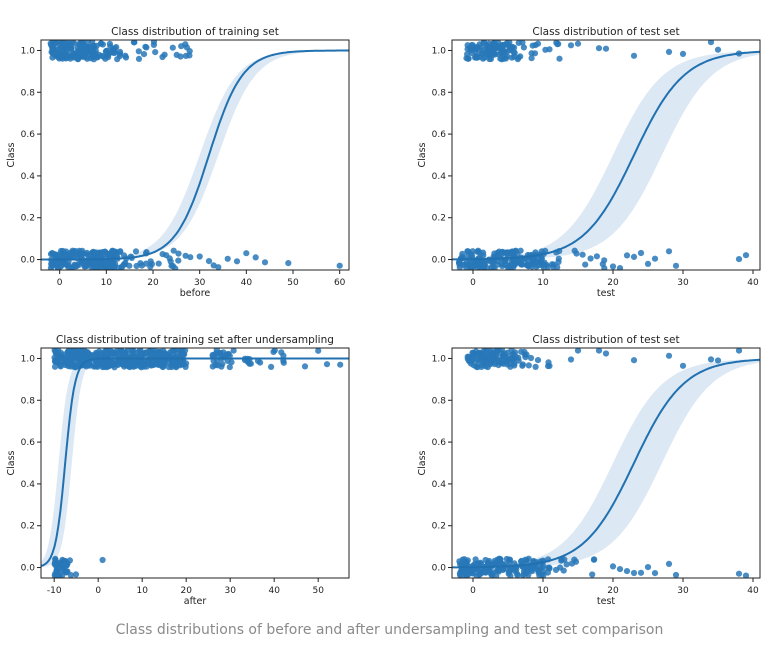 The image size is (779, 655). I want to click on x-axis-label: after, so click(195, 601).